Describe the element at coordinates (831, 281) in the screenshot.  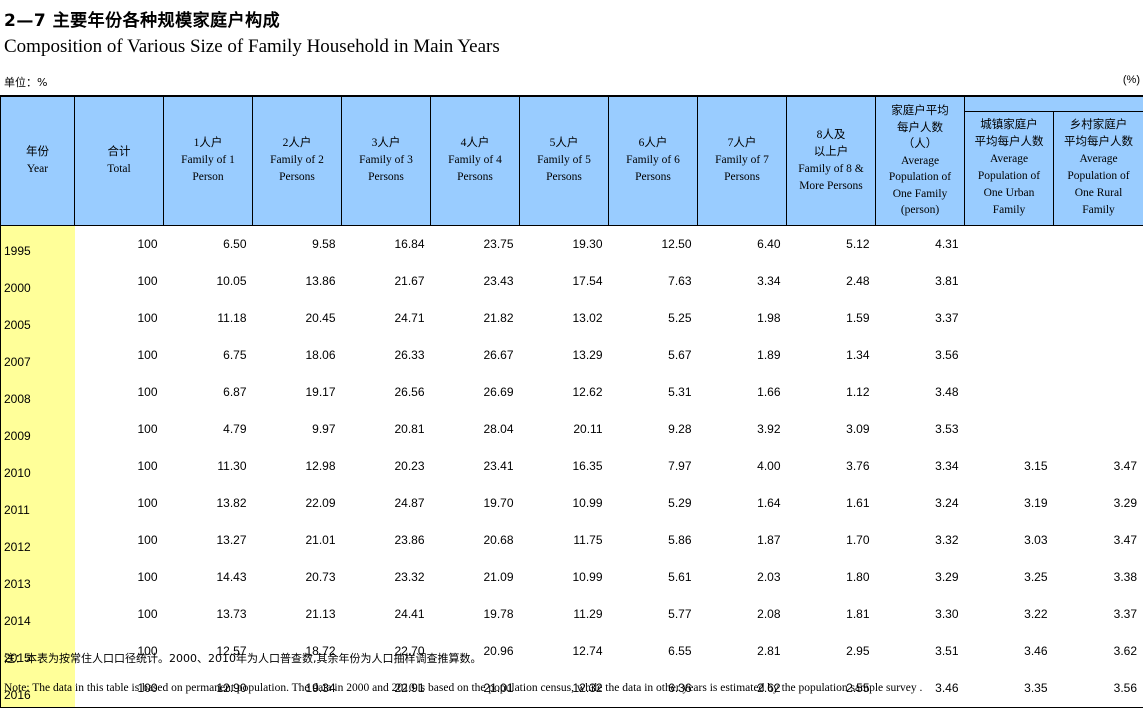
I see `value-cell: 2.48` at that location.